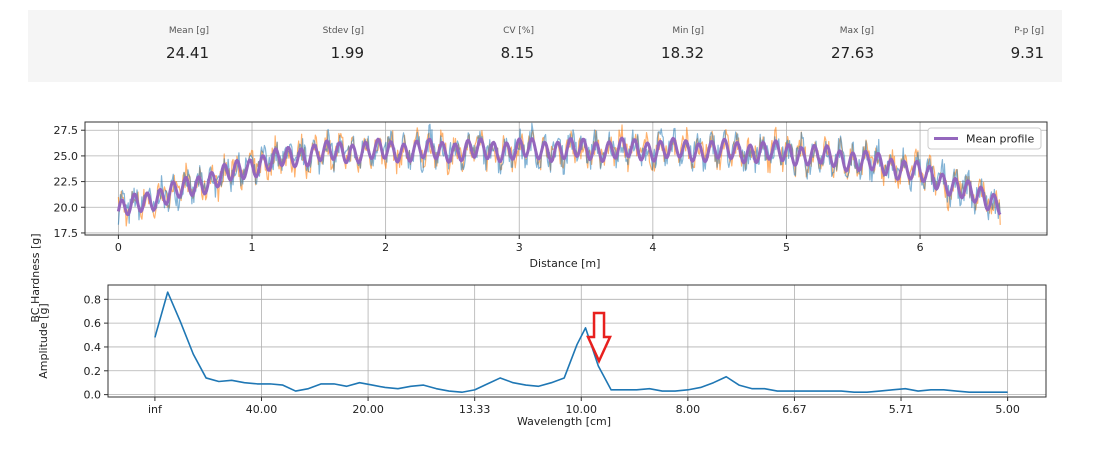 The width and height of the screenshot is (1096, 458). I want to click on spectrum-x-tick-label: 5.71, so click(901, 409).